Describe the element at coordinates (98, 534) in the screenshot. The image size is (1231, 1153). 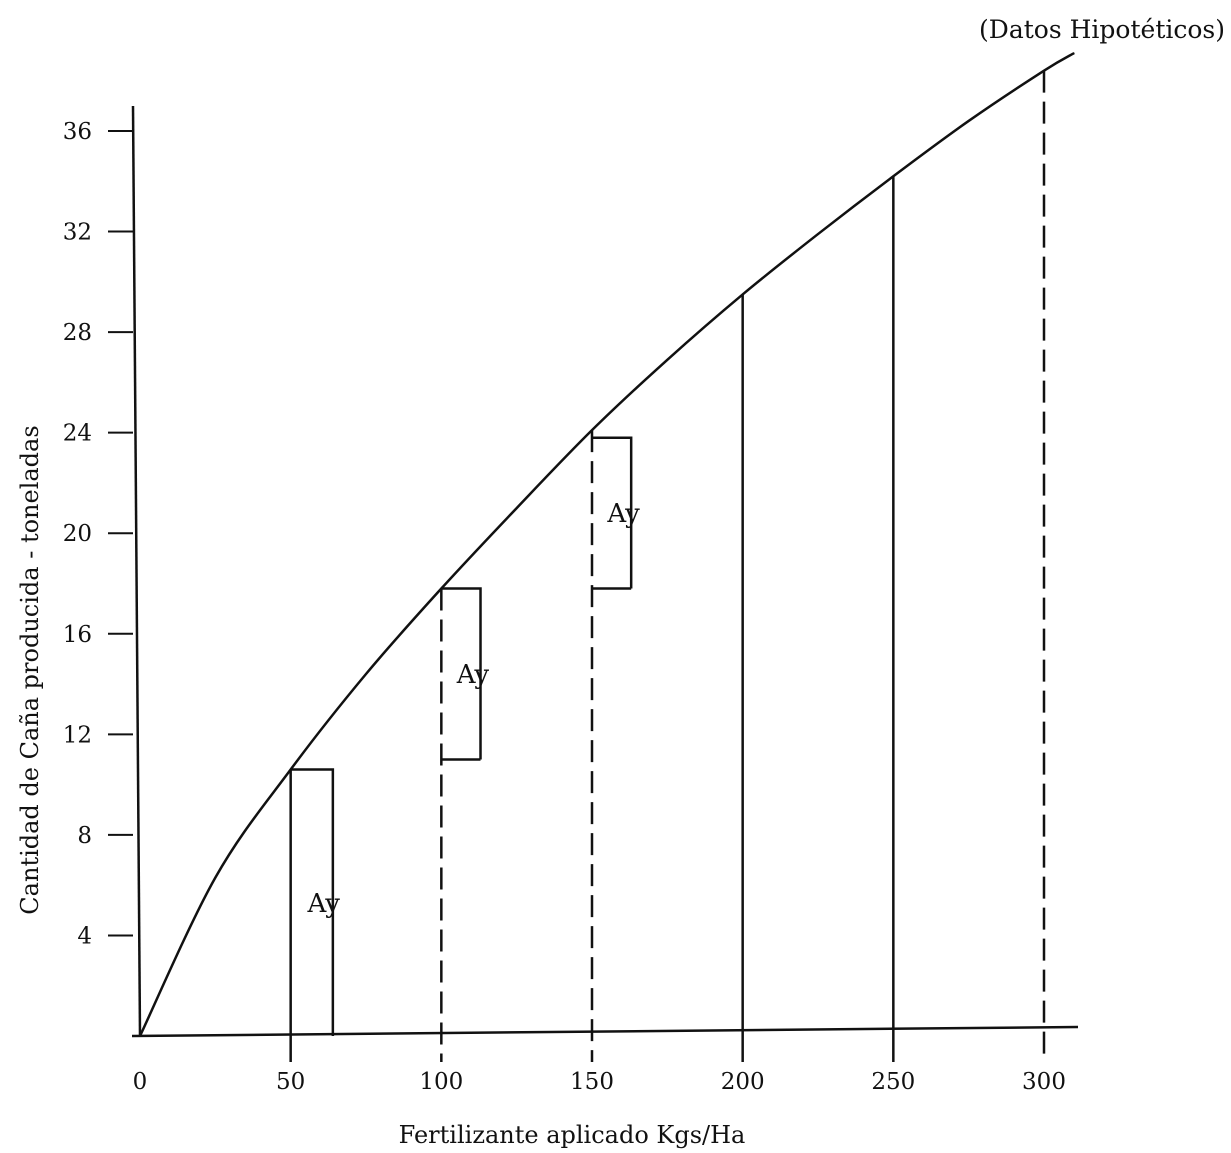
I see `y-axis-ticks: 4 8 12 16 20 24 28 32 36` at that location.